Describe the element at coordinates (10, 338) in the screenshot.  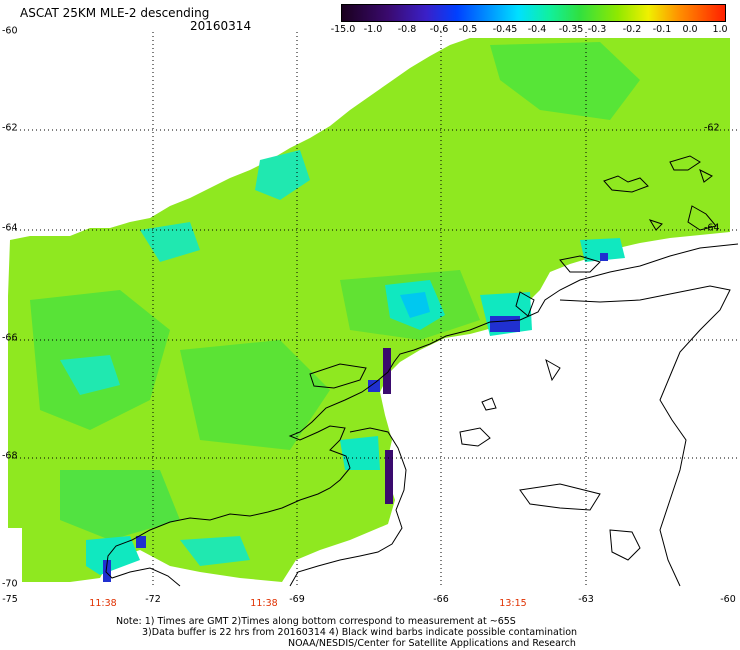
I see `latitude-label: -66` at that location.